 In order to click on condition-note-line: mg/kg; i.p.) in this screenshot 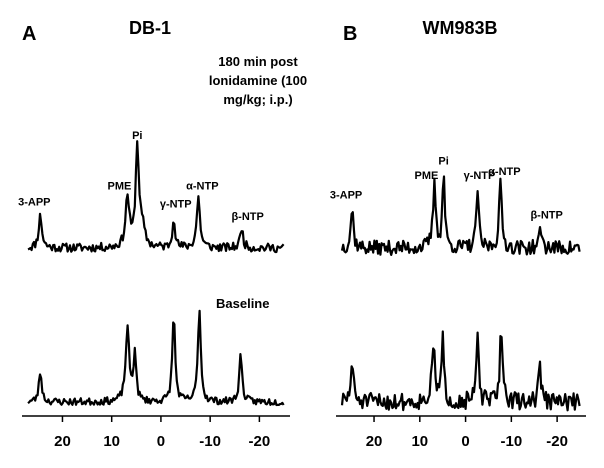, I will do `click(257, 99)`.